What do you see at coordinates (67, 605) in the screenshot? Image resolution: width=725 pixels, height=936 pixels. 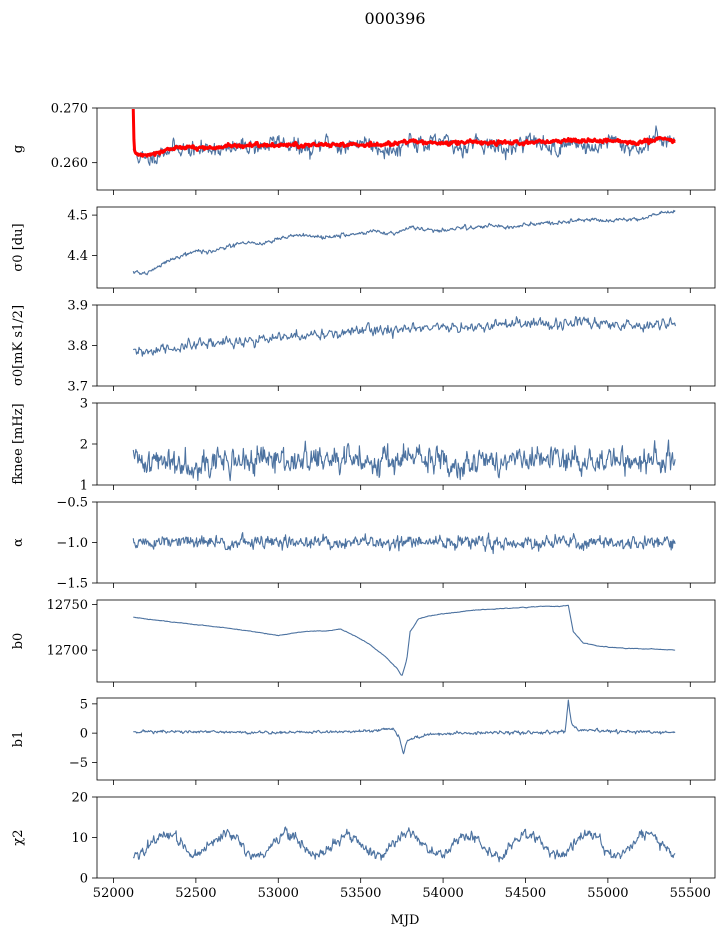 I see `y-tick-label: 12750` at bounding box center [67, 605].